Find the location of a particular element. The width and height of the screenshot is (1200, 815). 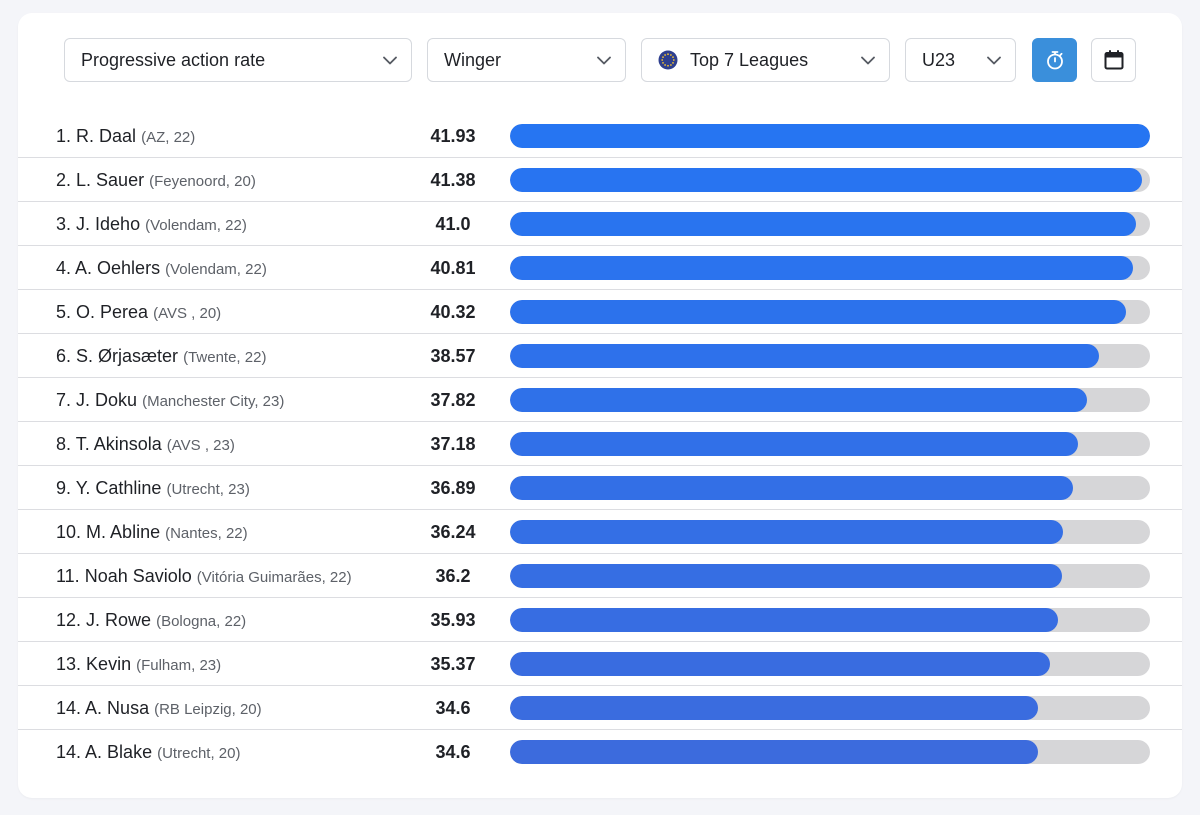

player-club: (RB Leipzig, 20) is located at coordinates (208, 709).